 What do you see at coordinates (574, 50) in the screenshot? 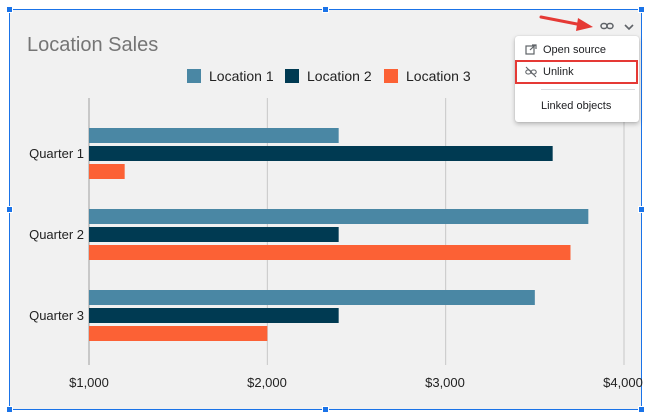
I see `menu-item-label: Open source` at bounding box center [574, 50].